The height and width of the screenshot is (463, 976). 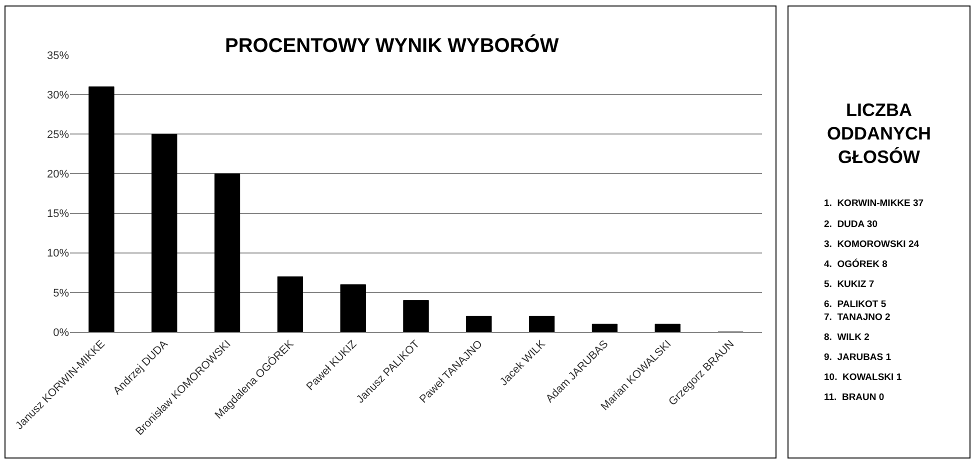 What do you see at coordinates (61, 293) in the screenshot?
I see `y-tick-label: 5%` at bounding box center [61, 293].